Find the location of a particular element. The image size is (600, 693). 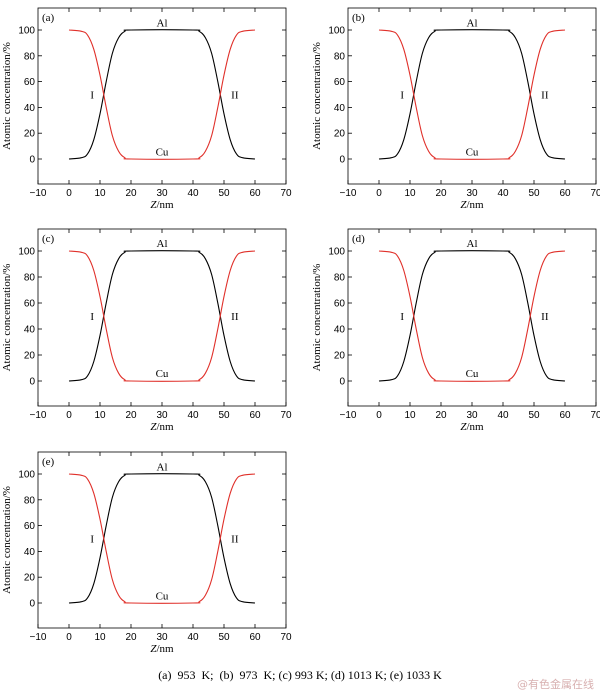

panel-label: (b) is located at coordinates (358, 18).